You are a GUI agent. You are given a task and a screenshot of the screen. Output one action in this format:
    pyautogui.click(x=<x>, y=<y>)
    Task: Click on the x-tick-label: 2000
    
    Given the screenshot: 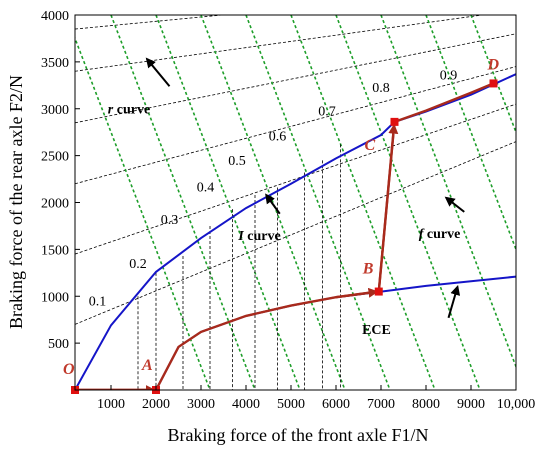 What is the action you would take?
    pyautogui.click(x=156, y=404)
    